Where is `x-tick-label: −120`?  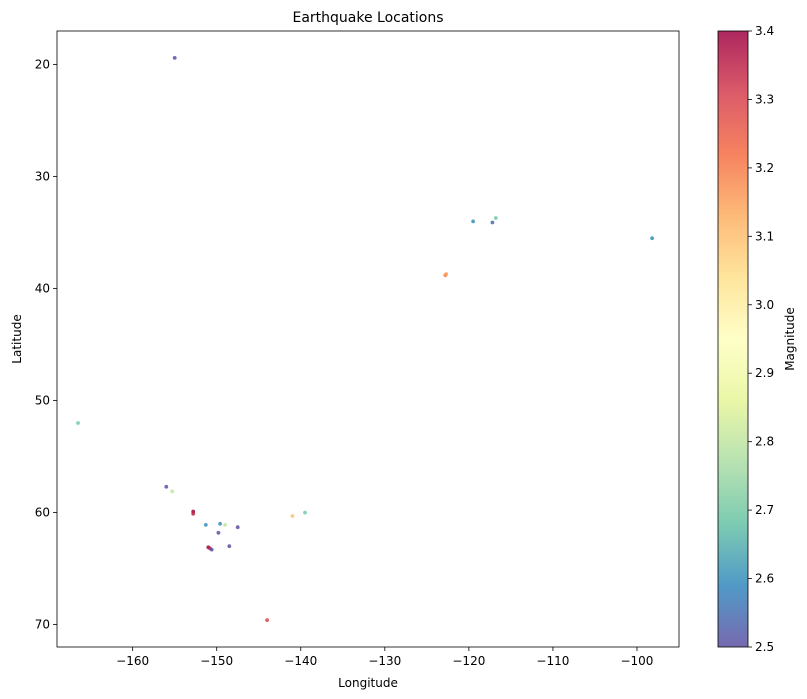 x-tick-label: −120 is located at coordinates (468, 661).